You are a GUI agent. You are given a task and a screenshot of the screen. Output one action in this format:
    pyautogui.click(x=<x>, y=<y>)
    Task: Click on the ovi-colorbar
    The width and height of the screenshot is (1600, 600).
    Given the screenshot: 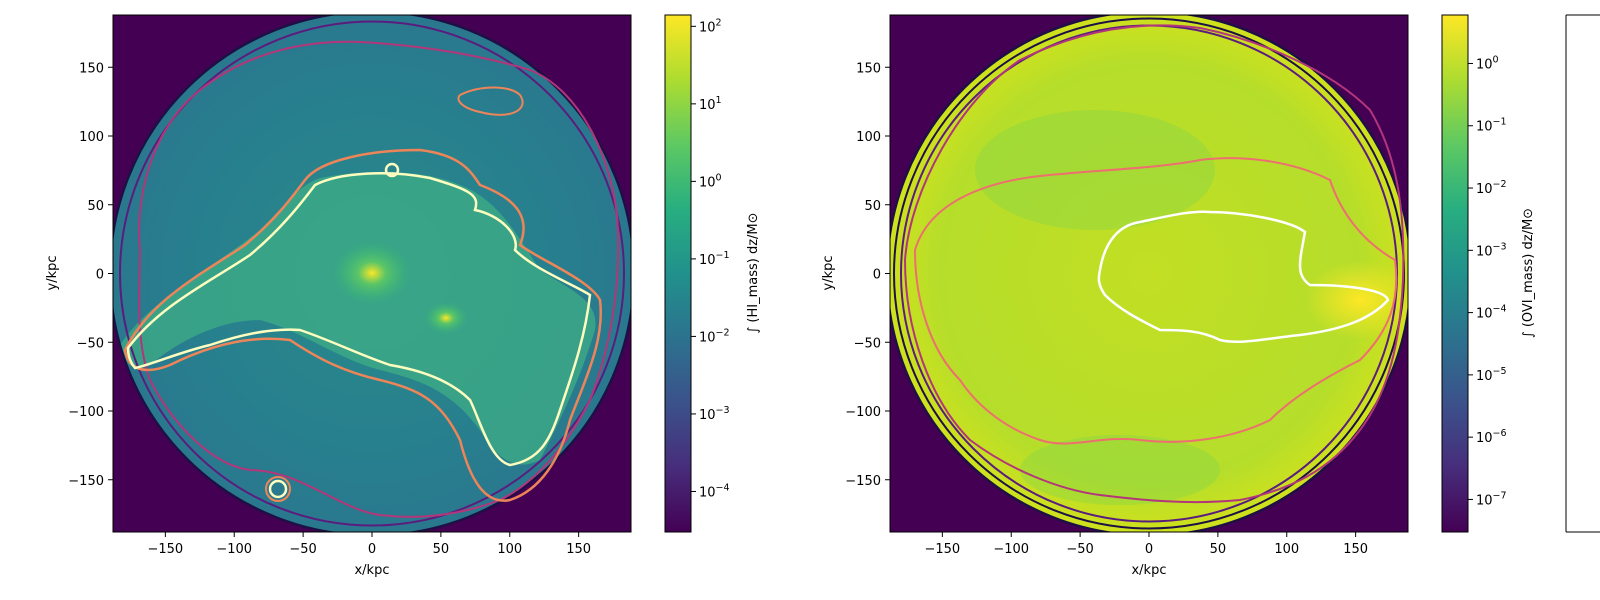 What is the action you would take?
    pyautogui.click(x=1455, y=273)
    